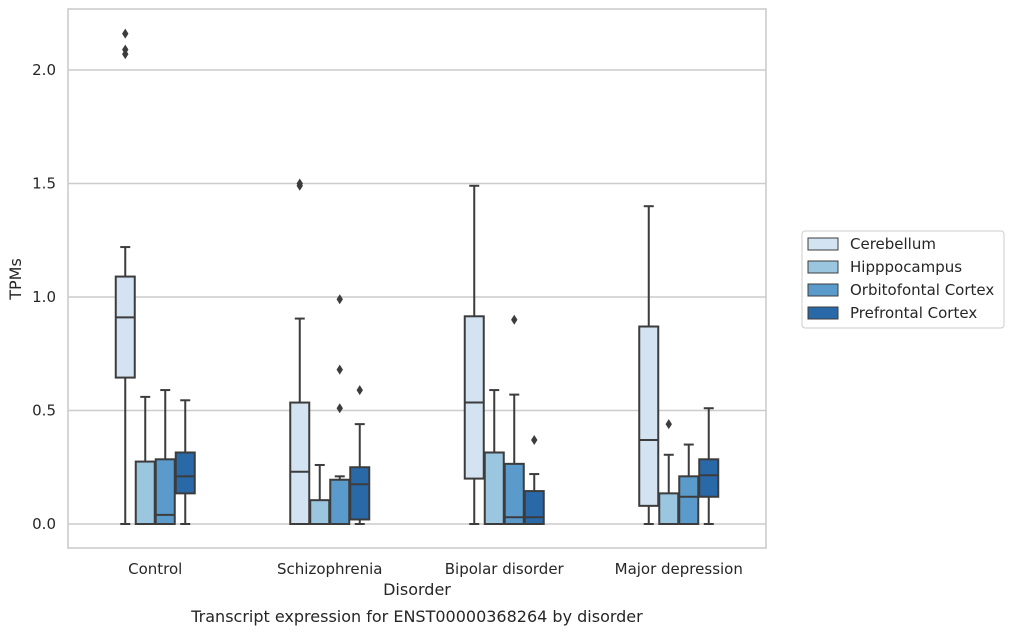  I want to click on box-control-cerebellum-iqr, so click(125, 327).